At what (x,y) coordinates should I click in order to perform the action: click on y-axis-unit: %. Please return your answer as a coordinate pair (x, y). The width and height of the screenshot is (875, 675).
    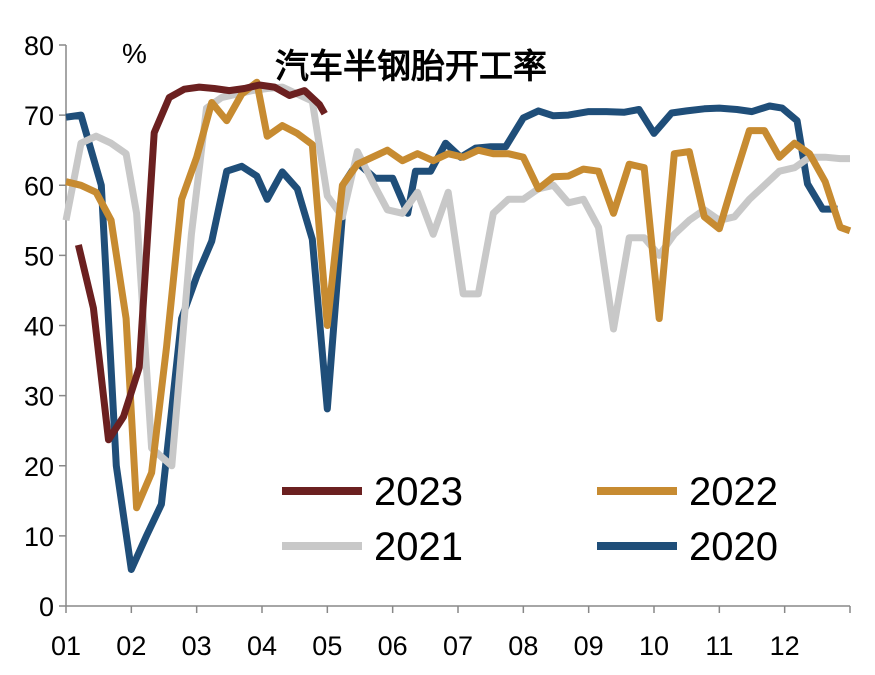
    Looking at the image, I should click on (134, 53).